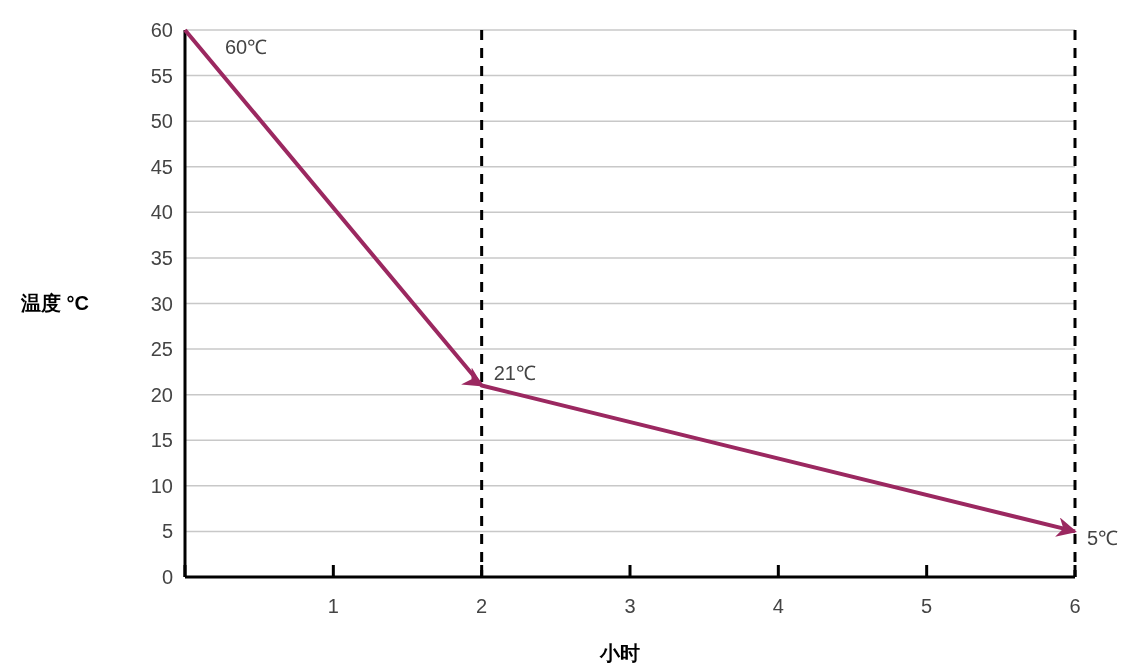  I want to click on y-tick-label: 25, so click(161, 349).